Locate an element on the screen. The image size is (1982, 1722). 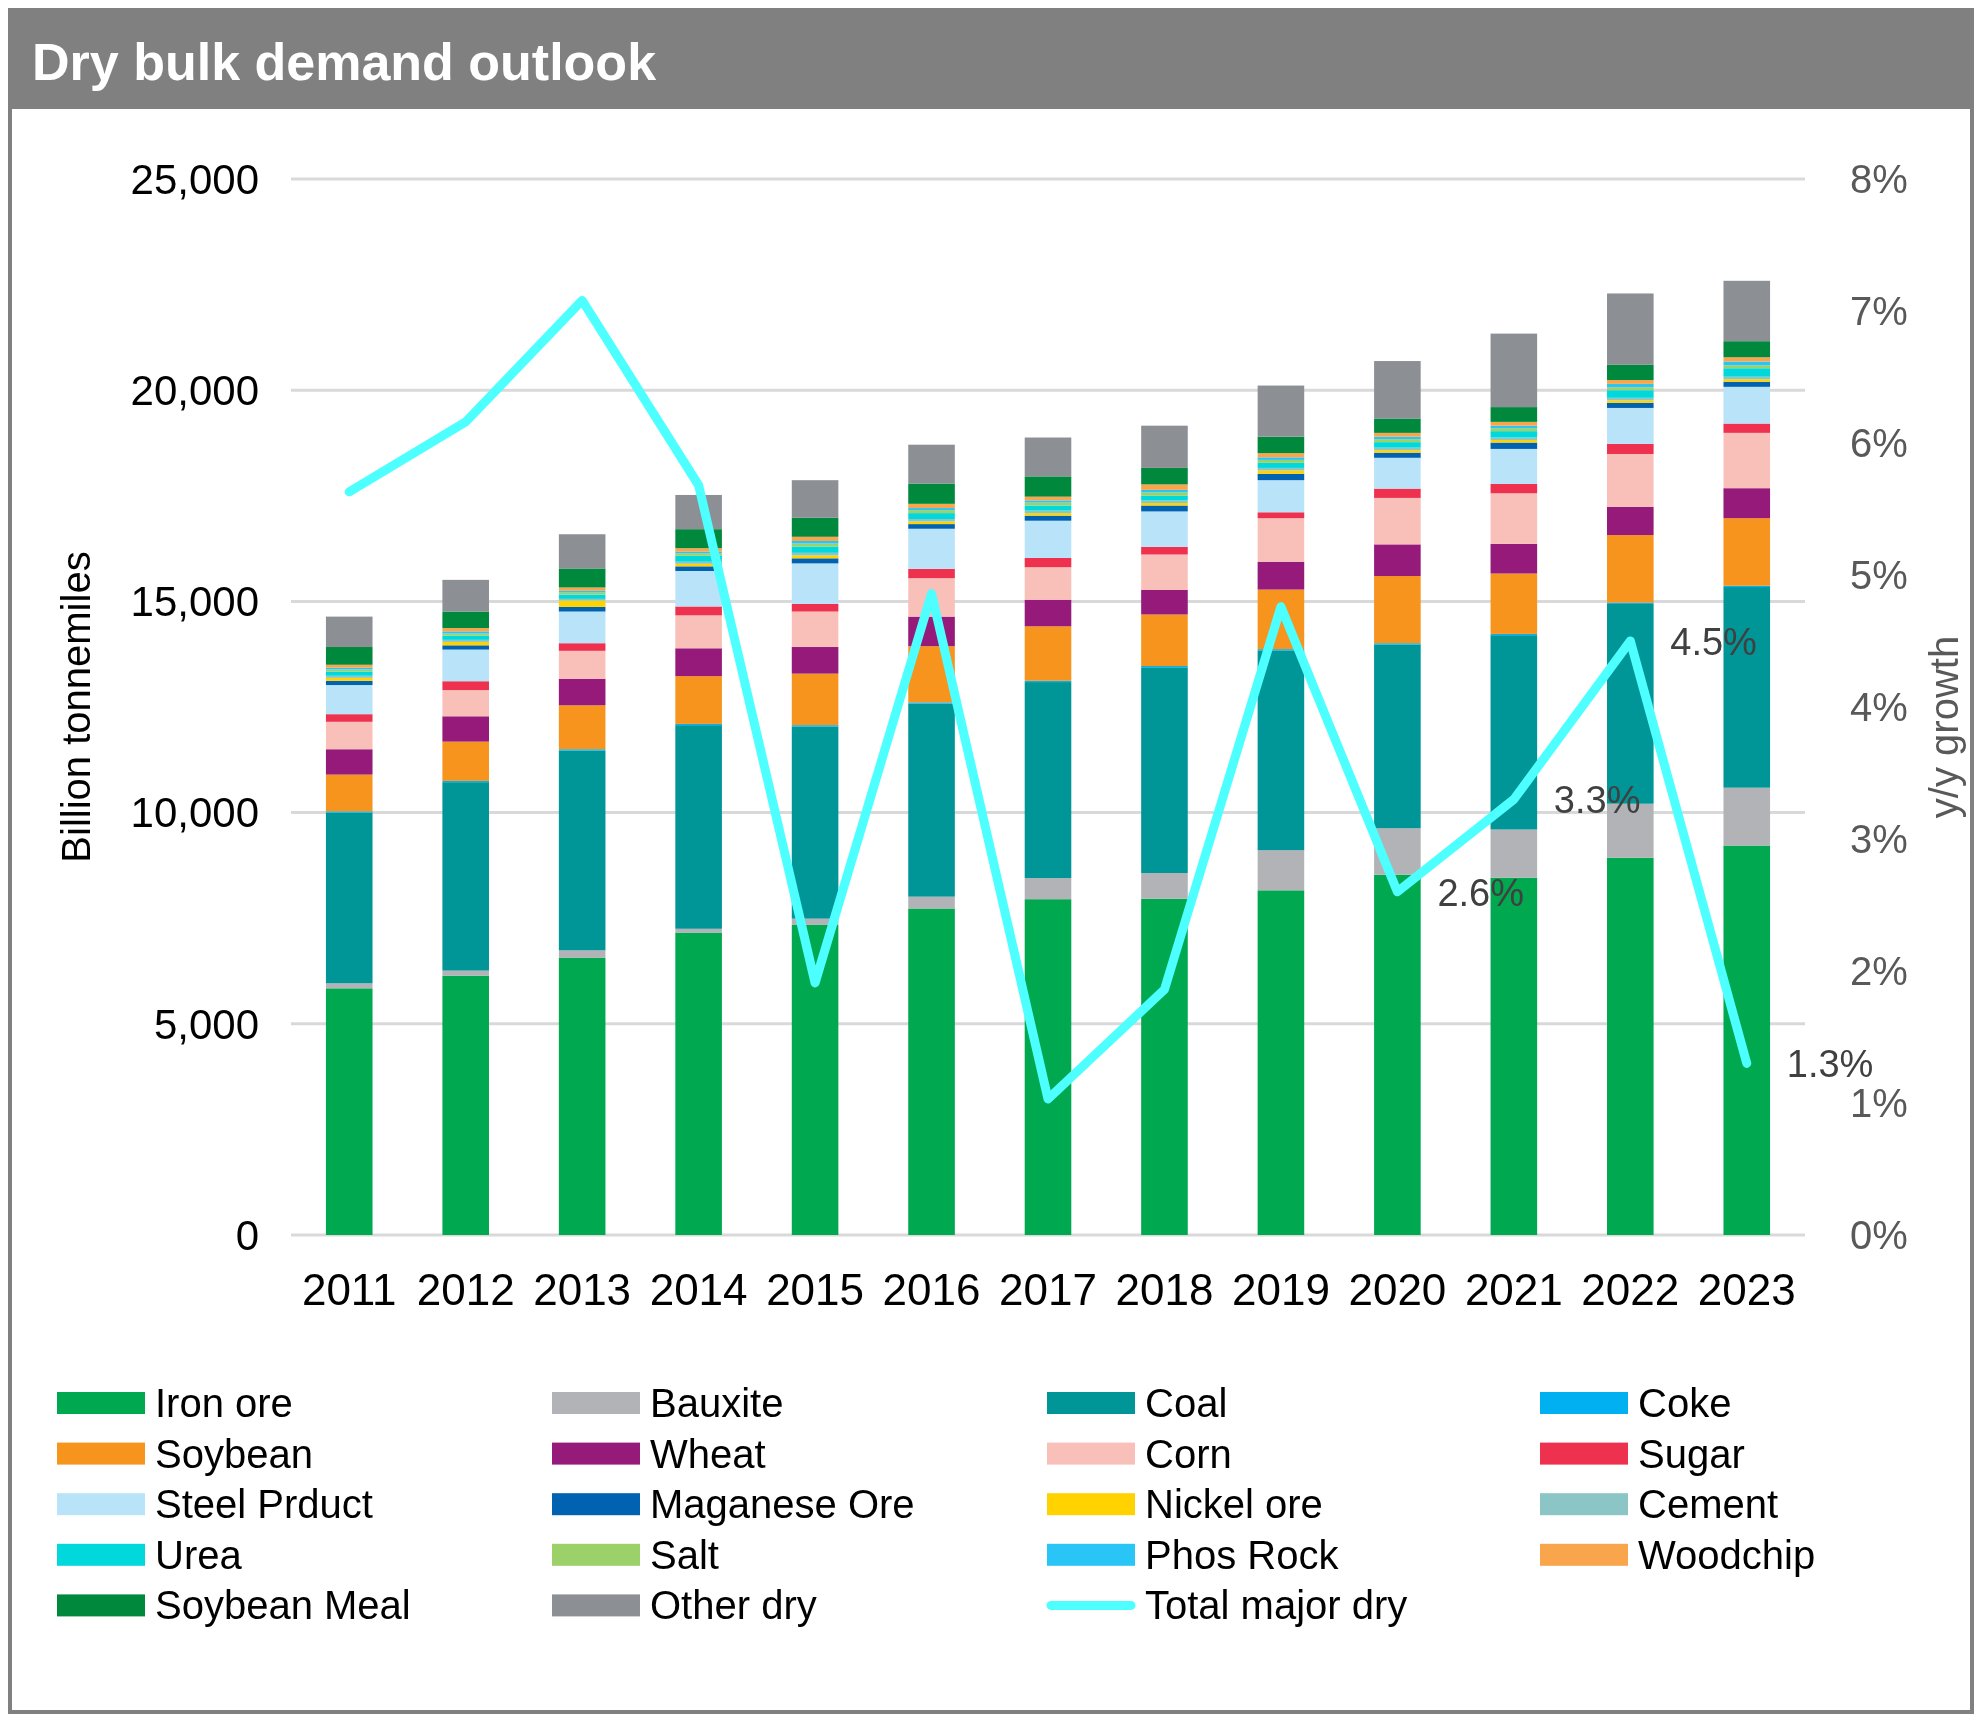
legend-label: Wheat is located at coordinates (708, 1453).